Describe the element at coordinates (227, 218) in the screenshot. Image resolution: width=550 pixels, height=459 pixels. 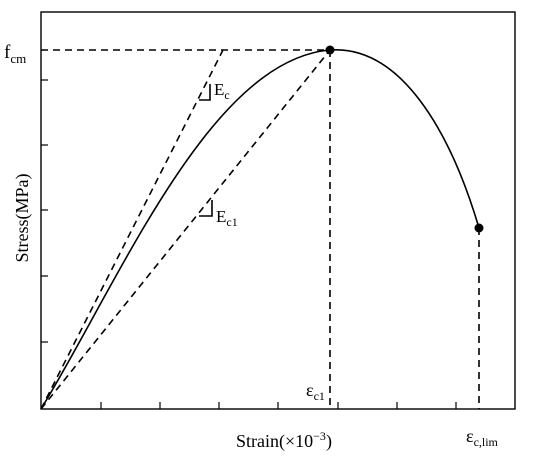
I see `ec1-label: Ec1` at that location.